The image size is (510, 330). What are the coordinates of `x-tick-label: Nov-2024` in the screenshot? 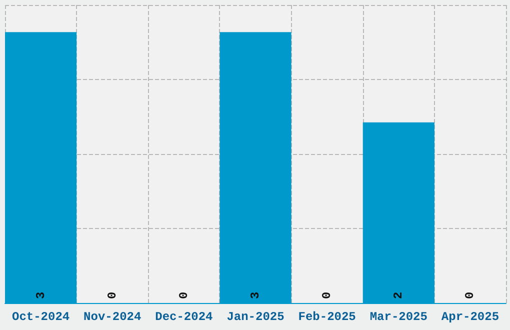 It's located at (113, 317).